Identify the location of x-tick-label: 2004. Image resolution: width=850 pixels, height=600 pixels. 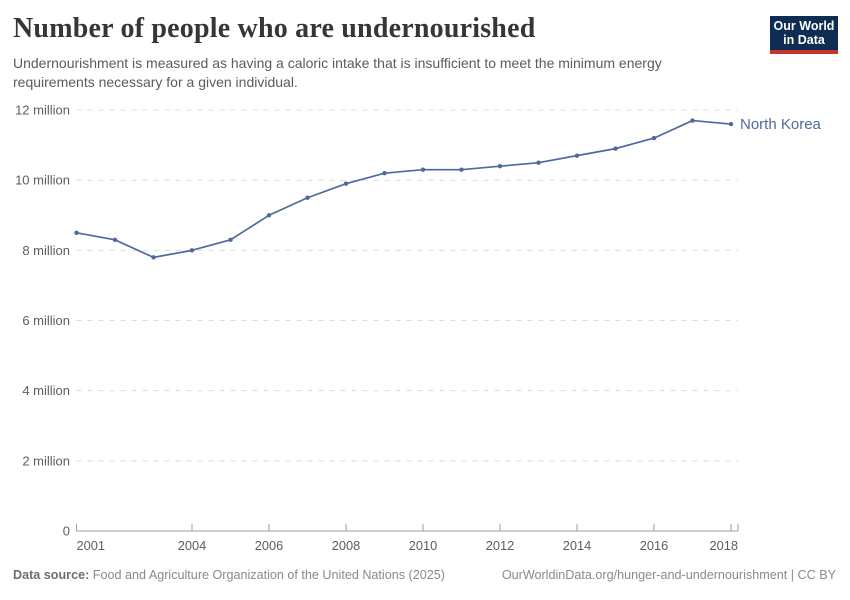
(192, 545).